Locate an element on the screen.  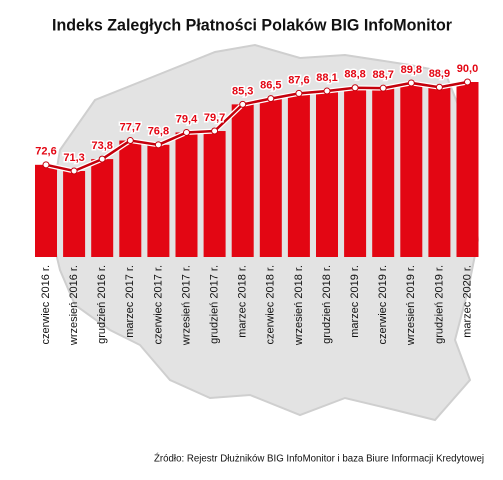
x-tick-label: grudzień 2019 r. is located at coordinates (439, 304).